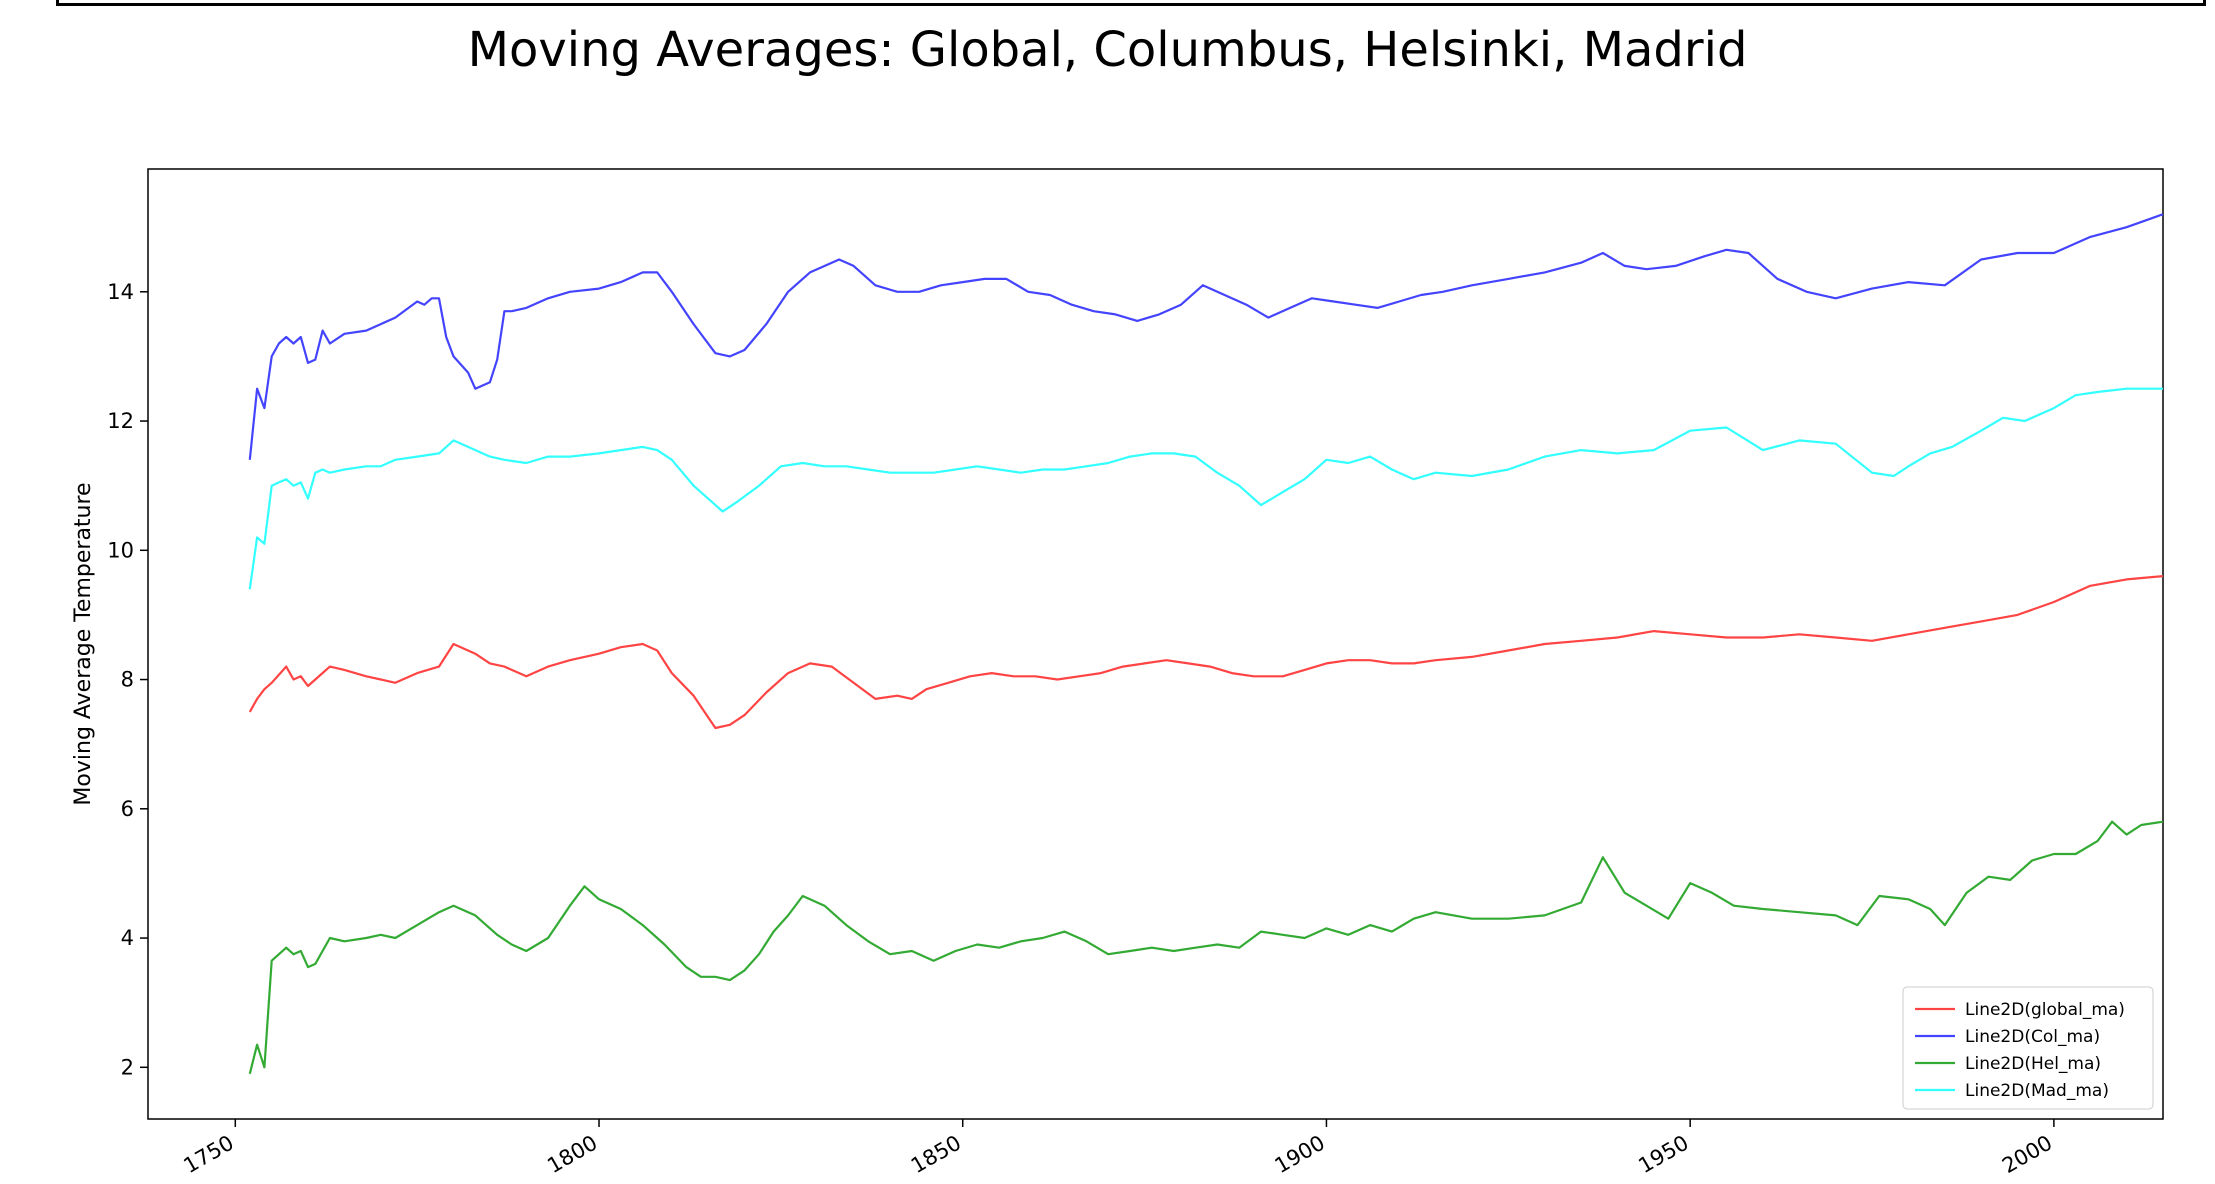  I want to click on x-tick-label: 1800, so click(572, 1155).